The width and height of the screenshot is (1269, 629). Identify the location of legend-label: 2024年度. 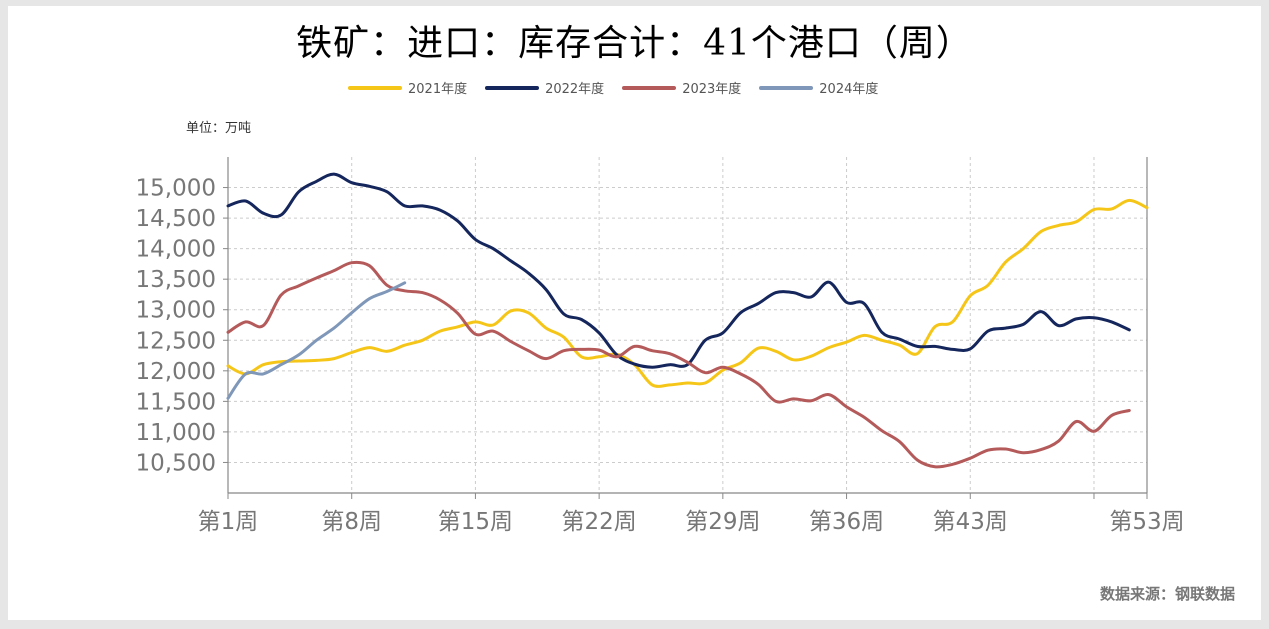
(849, 89).